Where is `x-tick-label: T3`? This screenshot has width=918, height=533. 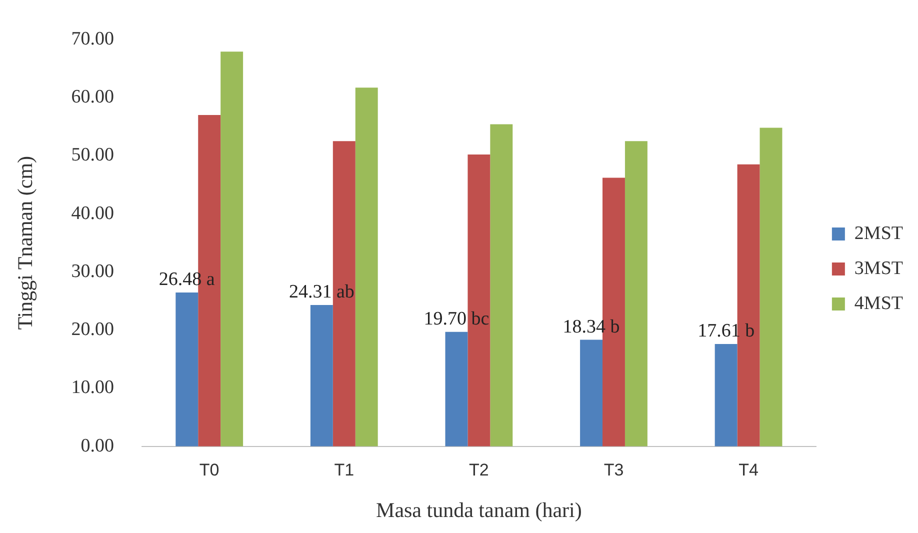 x-tick-label: T3 is located at coordinates (614, 470).